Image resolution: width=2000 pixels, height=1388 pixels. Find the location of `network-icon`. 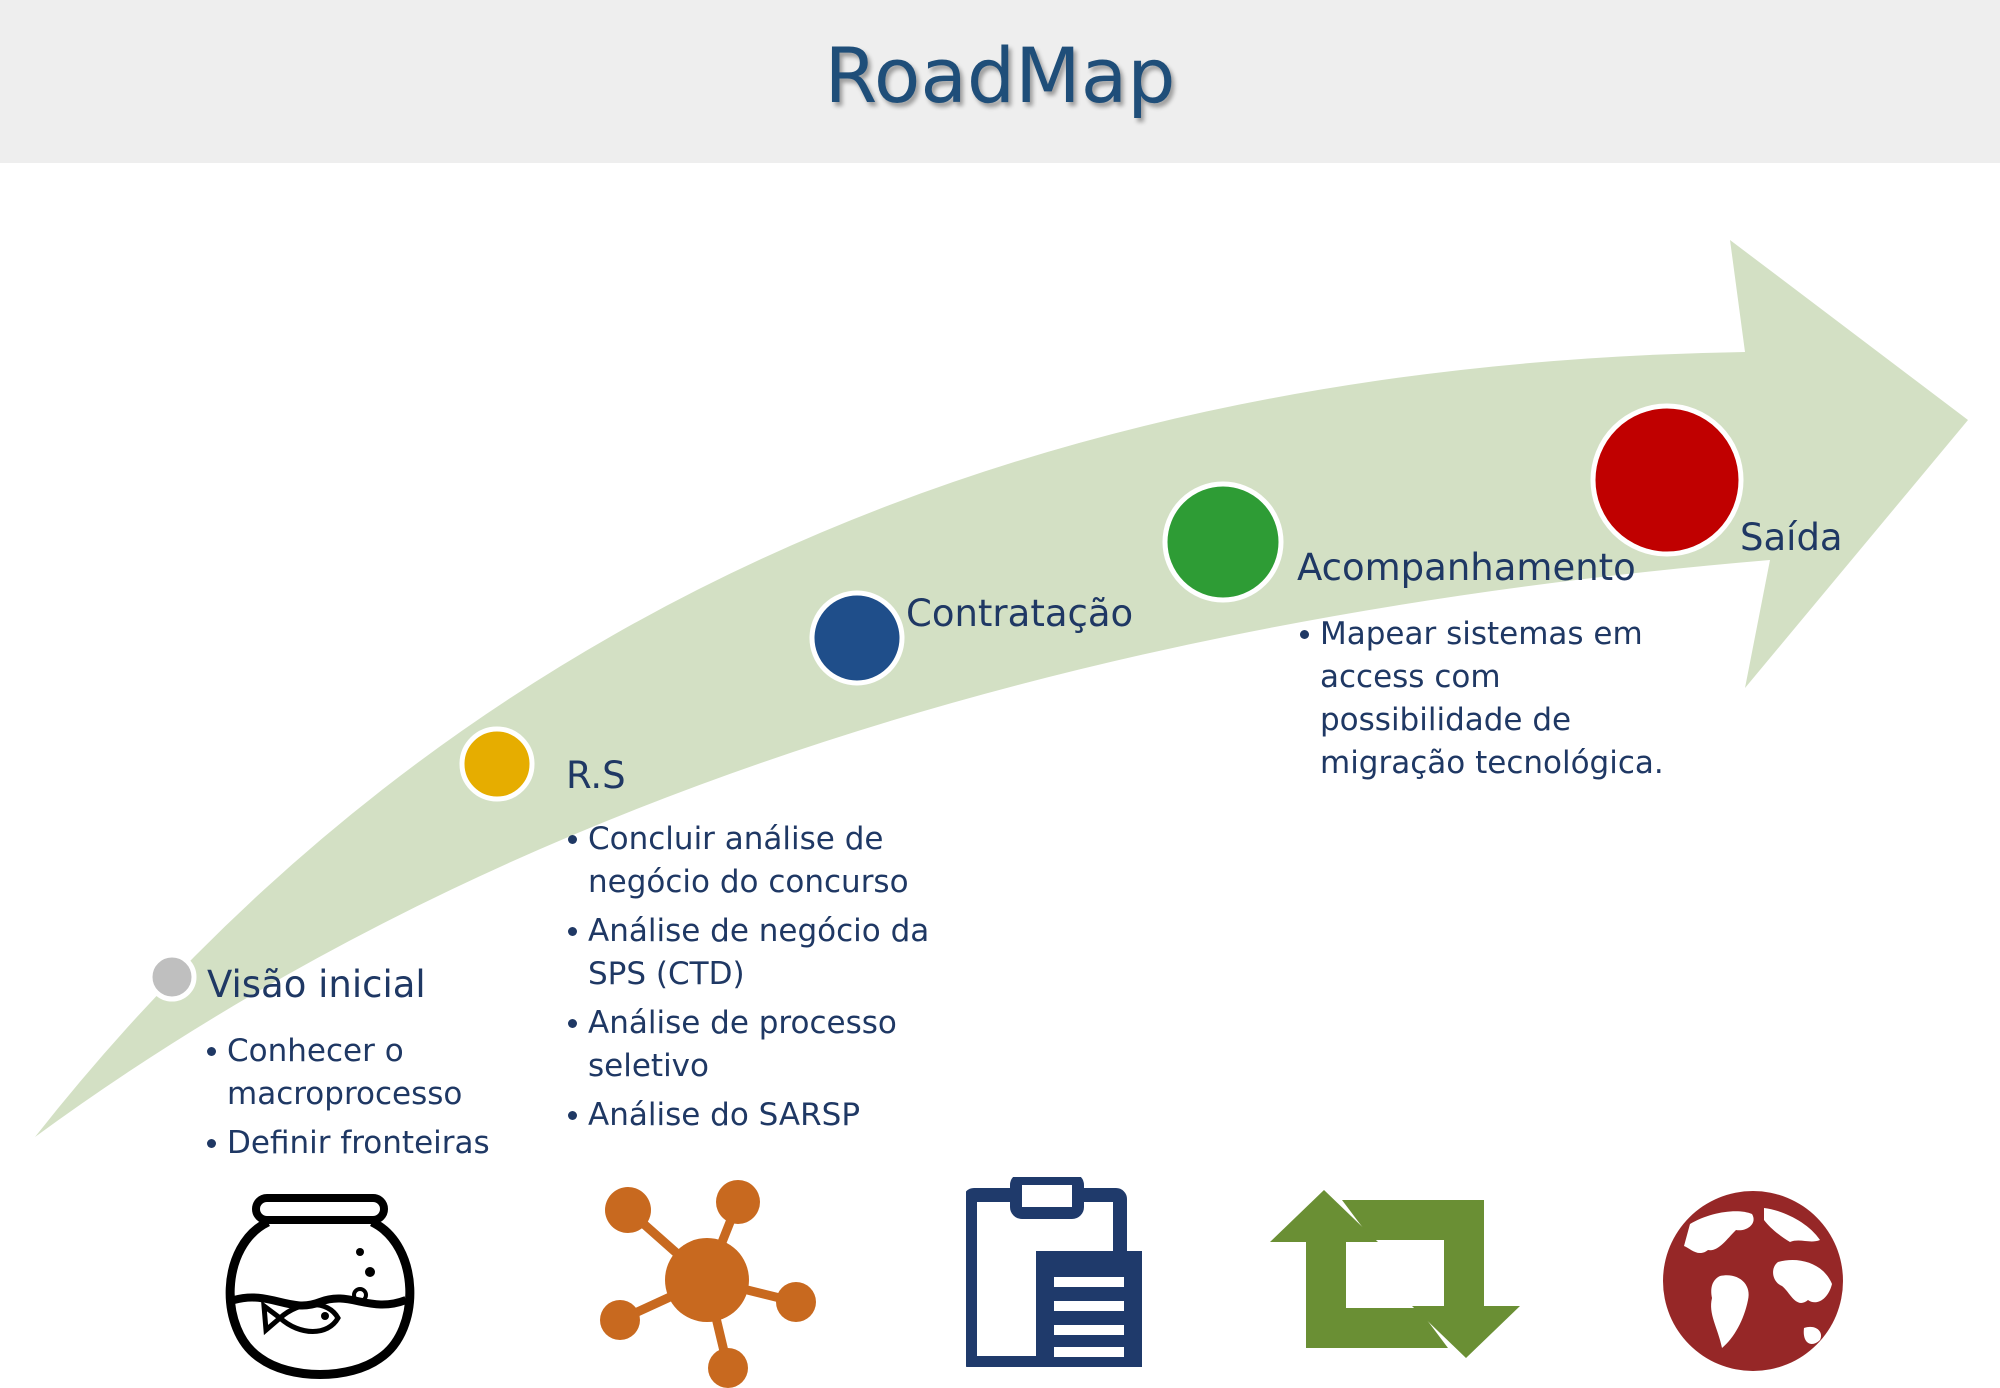

network-icon is located at coordinates (708, 1284).